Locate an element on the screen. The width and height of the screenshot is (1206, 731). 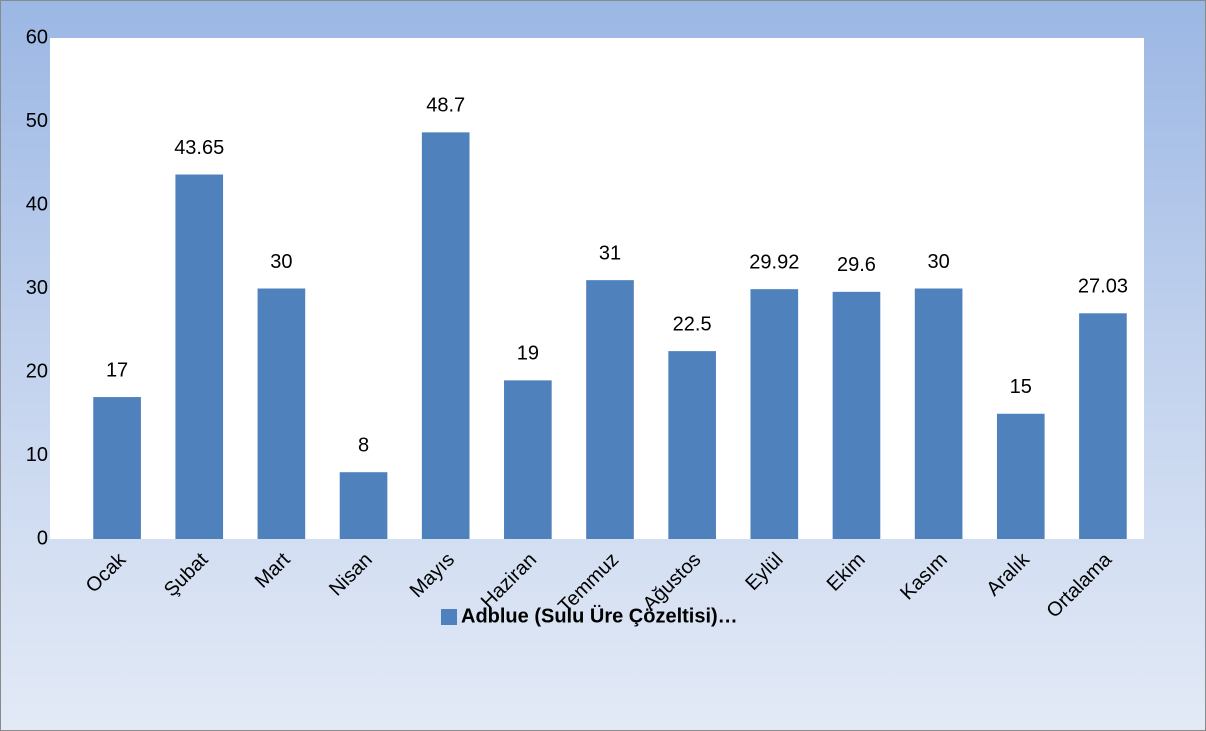
data-label: 43.65 is located at coordinates (199, 148).